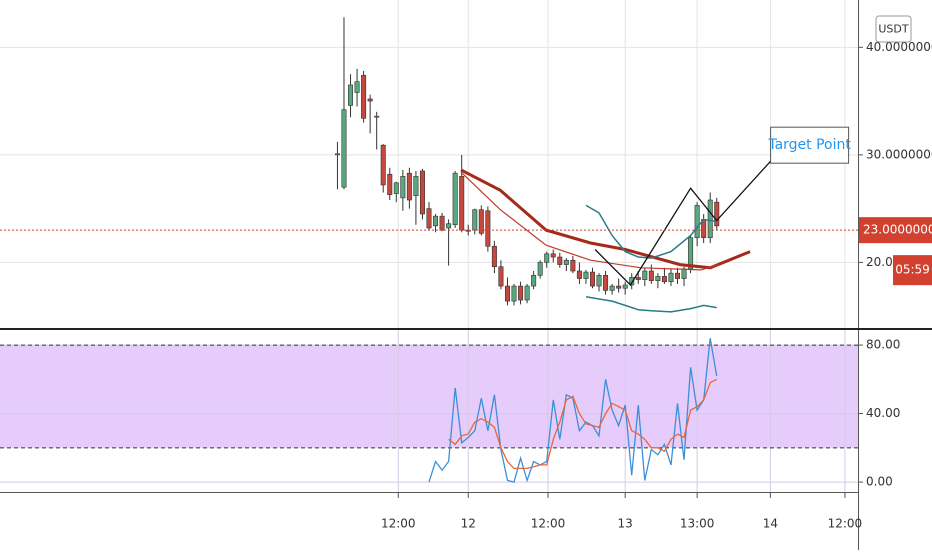 Image resolution: width=932 pixels, height=554 pixels. I want to click on last-price-box, so click(895, 230).